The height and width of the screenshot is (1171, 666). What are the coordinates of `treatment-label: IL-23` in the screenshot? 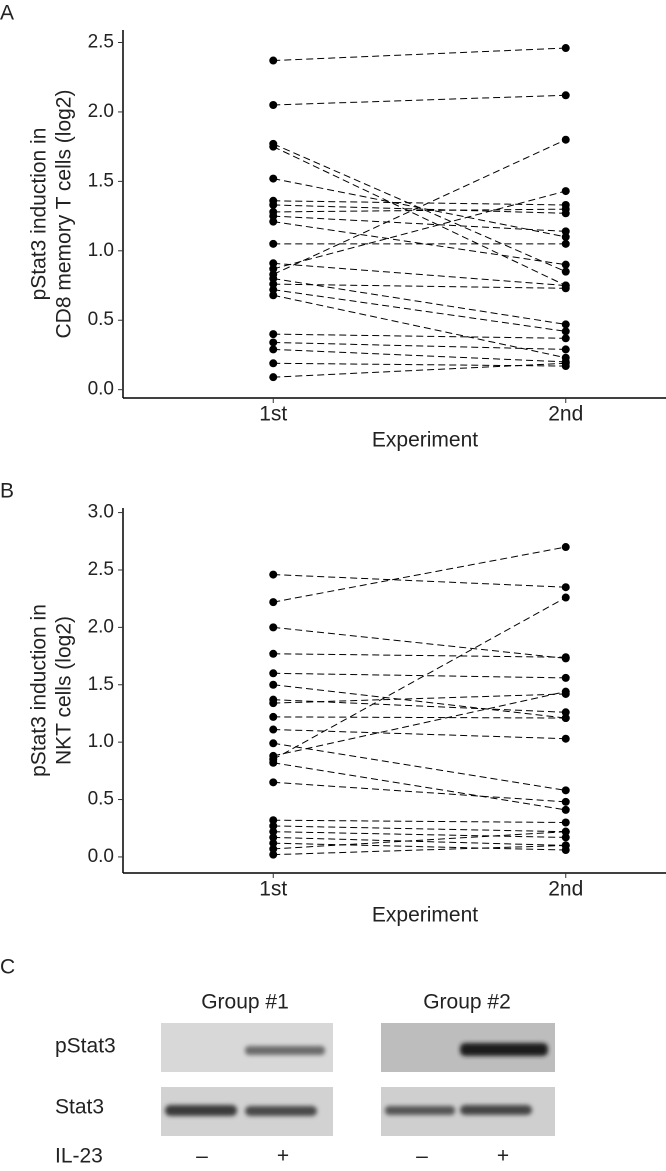 It's located at (79, 1156).